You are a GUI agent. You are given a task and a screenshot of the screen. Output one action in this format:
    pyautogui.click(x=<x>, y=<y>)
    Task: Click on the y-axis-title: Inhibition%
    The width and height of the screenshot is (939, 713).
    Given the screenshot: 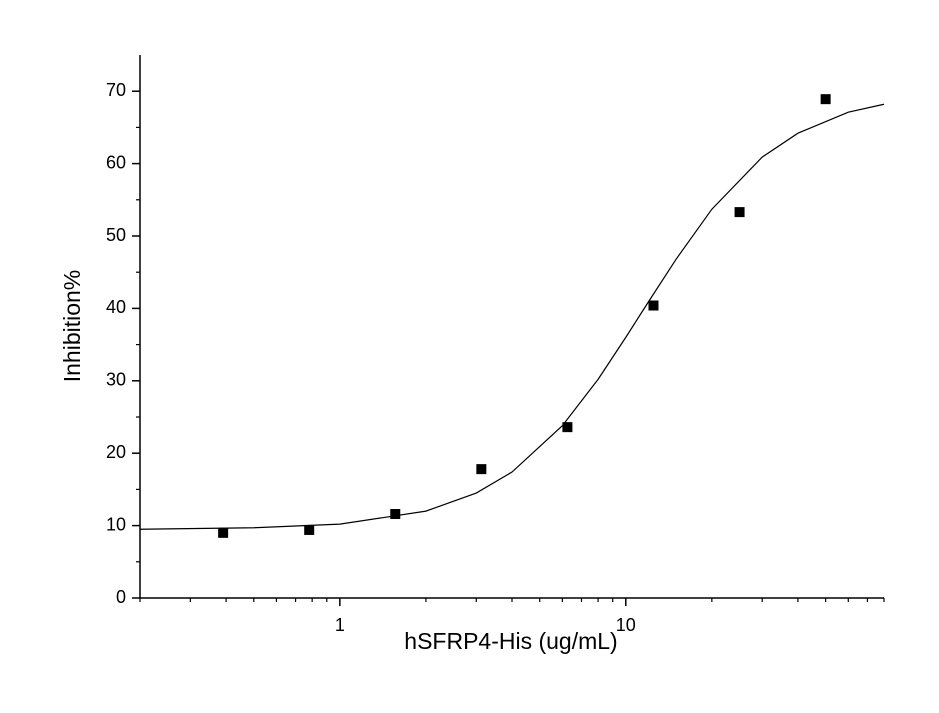 What is the action you would take?
    pyautogui.click(x=72, y=326)
    